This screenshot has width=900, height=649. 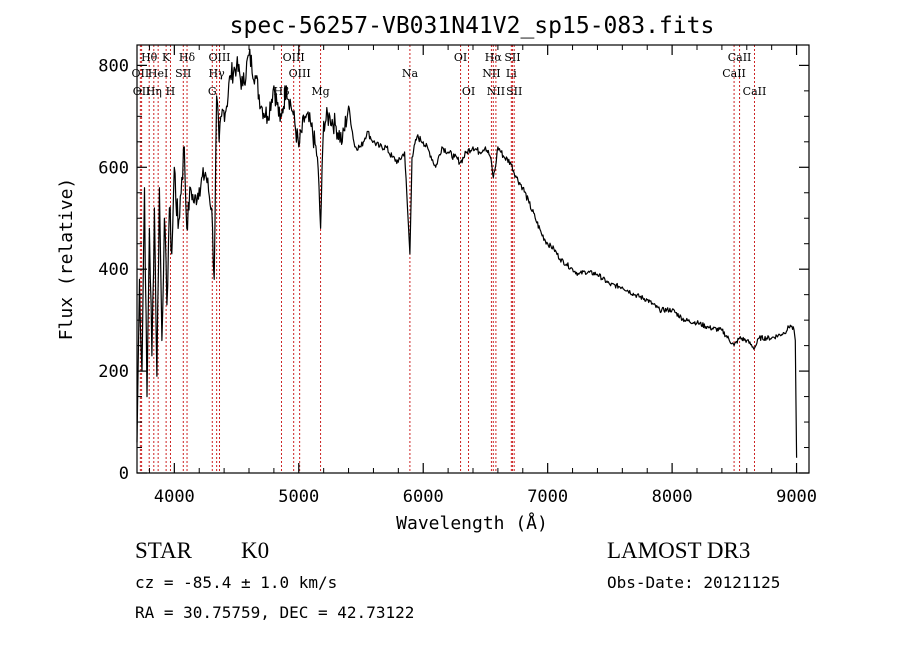 I want to click on y-tick-label: 400, so click(x=113, y=270).